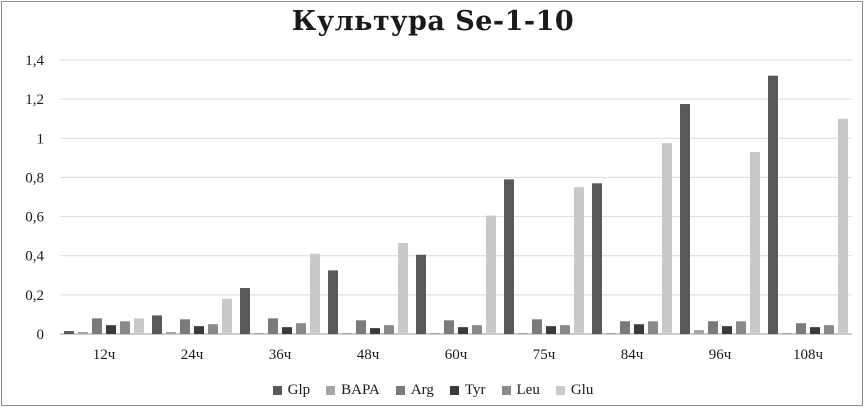 This screenshot has width=866, height=409. I want to click on x-tick-label: 36ч, so click(280, 355).